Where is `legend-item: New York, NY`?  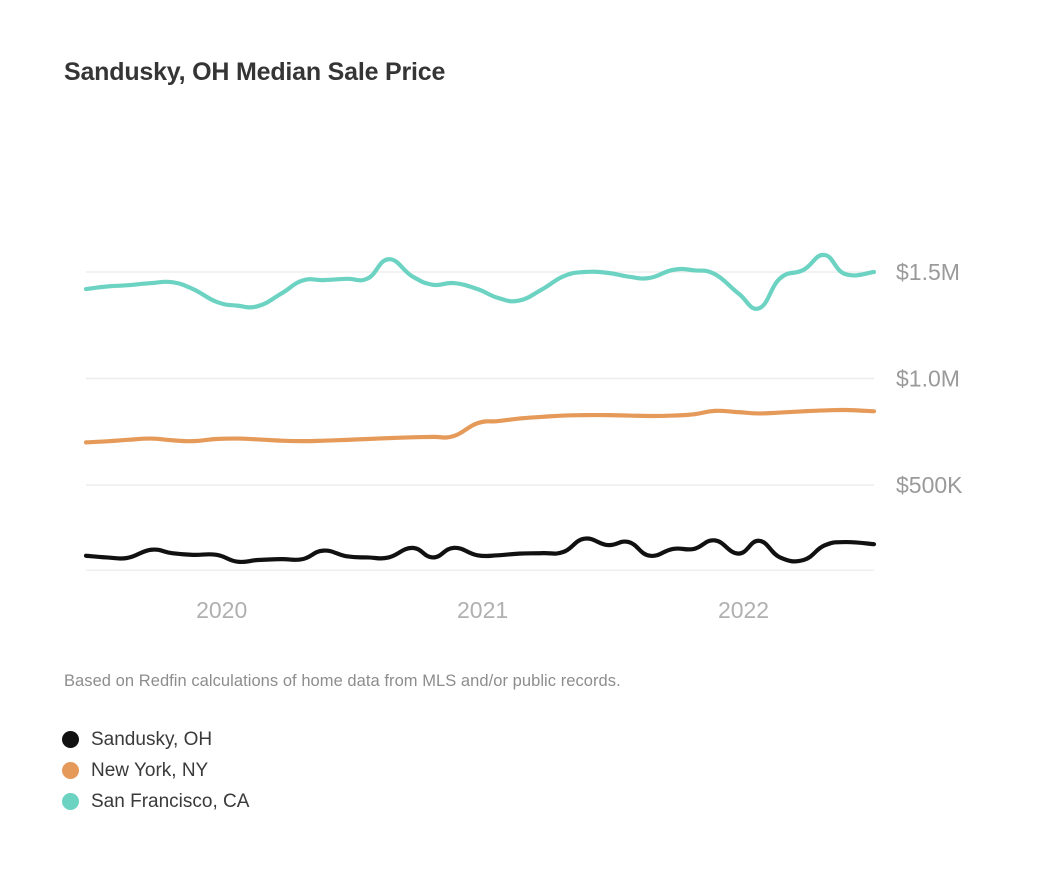 legend-item: New York, NY is located at coordinates (155, 770).